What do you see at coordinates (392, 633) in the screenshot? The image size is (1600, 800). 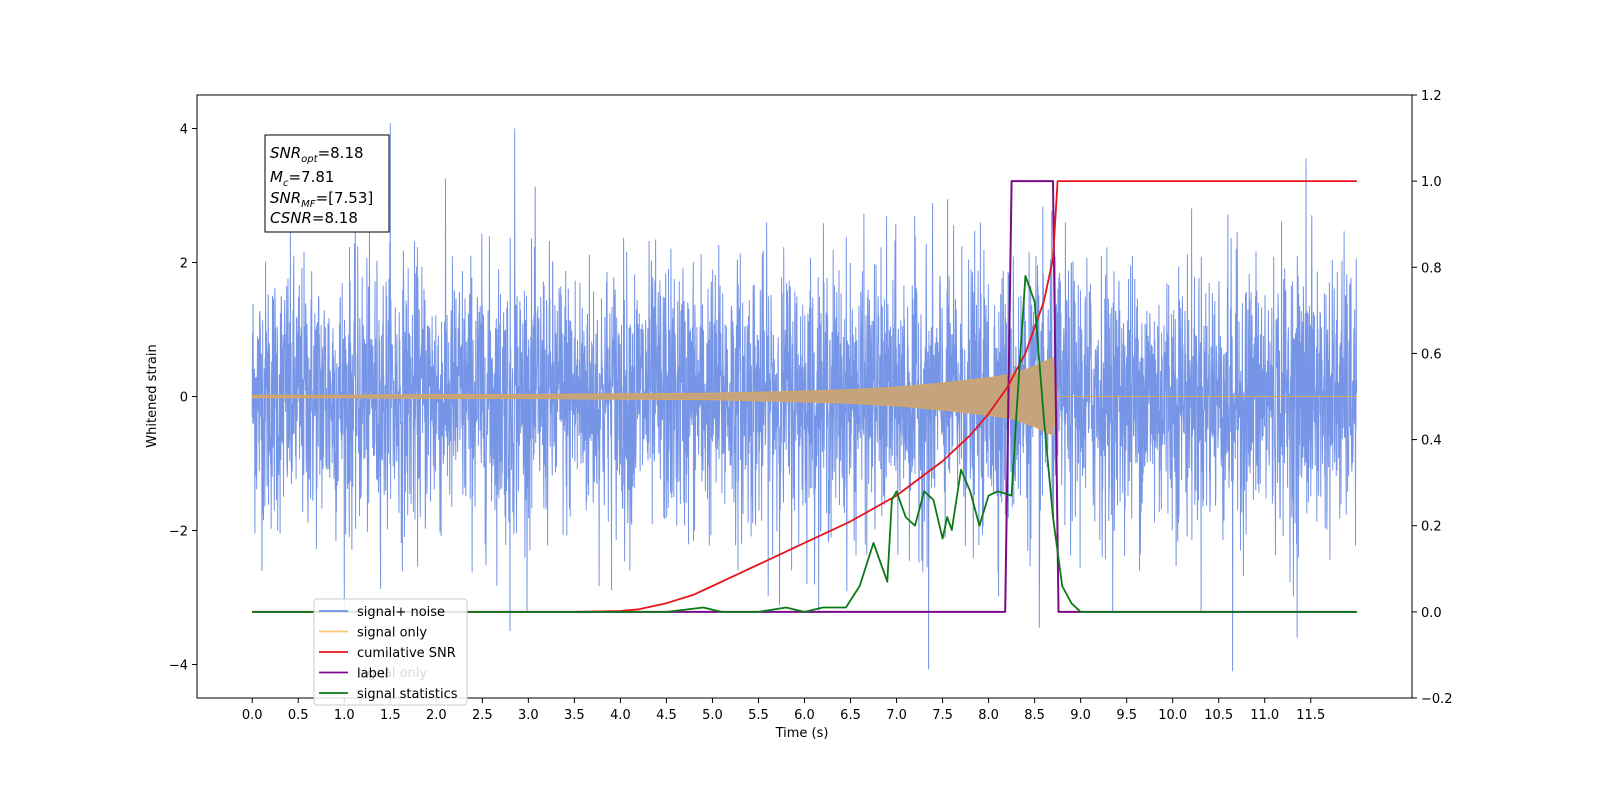 I see `legend-label: signal only` at bounding box center [392, 633].